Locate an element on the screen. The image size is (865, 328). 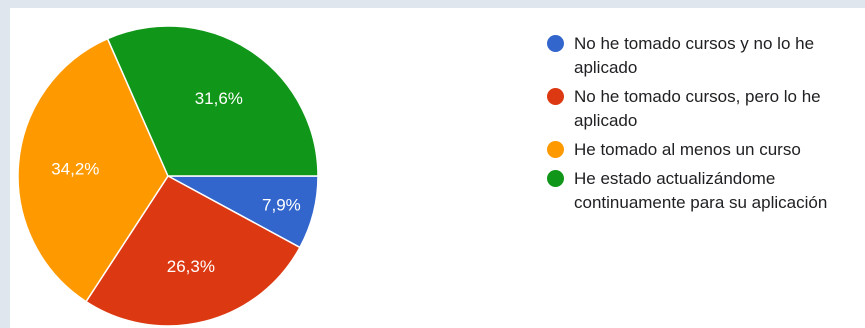
legend-label: No he tomado cursos, pero lo he aplicado is located at coordinates (697, 108).